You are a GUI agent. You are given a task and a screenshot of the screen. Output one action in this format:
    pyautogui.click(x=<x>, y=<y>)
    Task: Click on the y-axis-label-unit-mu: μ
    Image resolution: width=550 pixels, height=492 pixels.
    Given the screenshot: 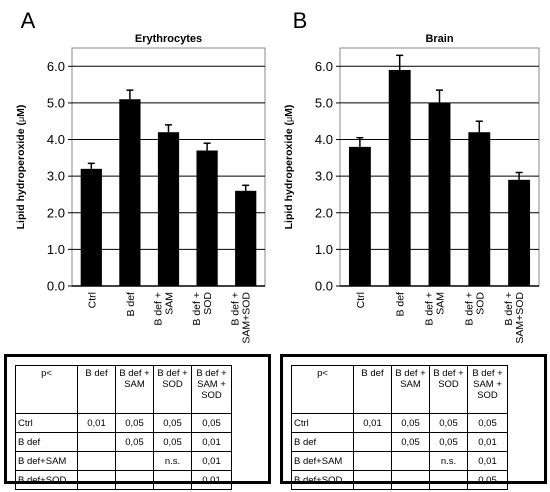 What is the action you would take?
    pyautogui.click(x=21, y=119)
    